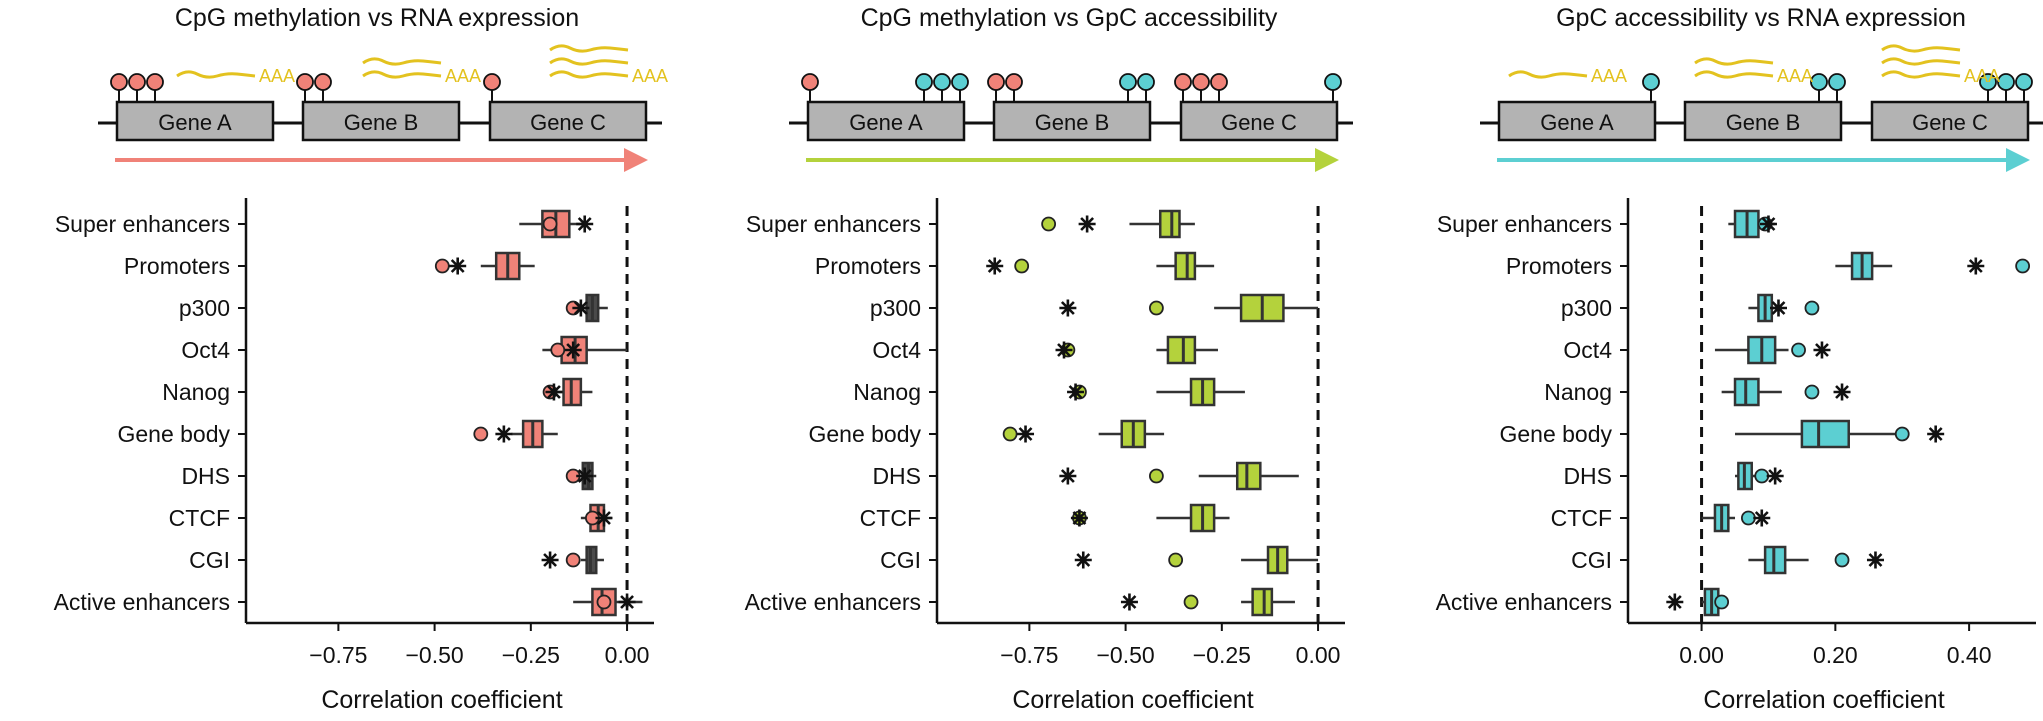  Describe the element at coordinates (568, 122) in the screenshot. I see `gene-label: Gene C` at that location.